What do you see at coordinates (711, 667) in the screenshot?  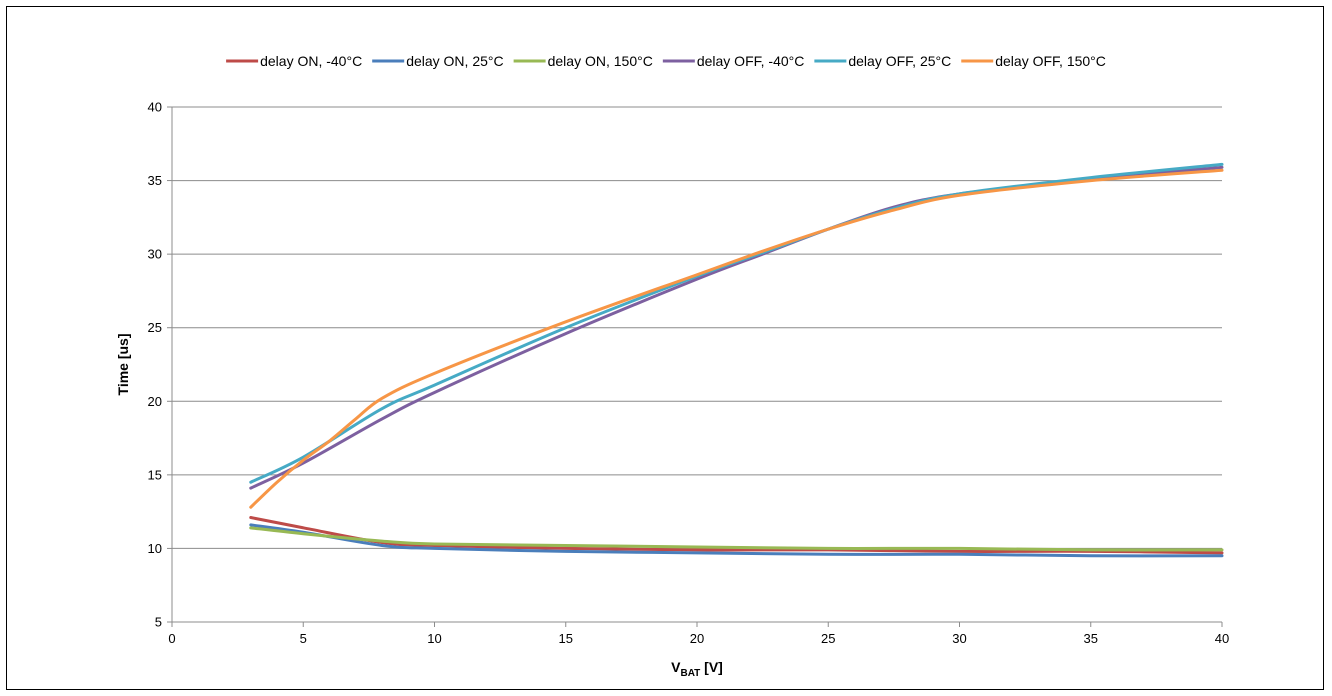 I see `x-axis-title-unit: [V]` at bounding box center [711, 667].